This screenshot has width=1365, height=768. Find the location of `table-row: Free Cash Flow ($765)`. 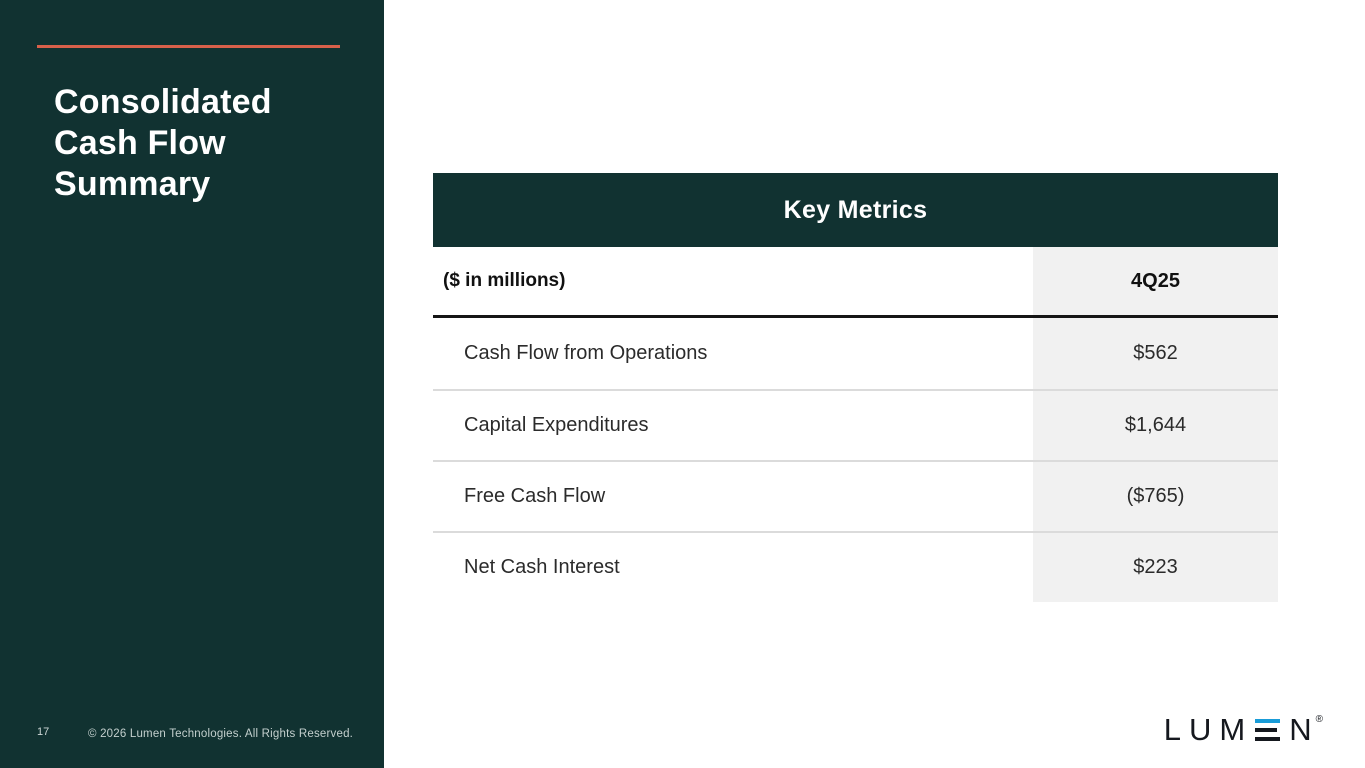

table-row: Free Cash Flow ($765) is located at coordinates (855, 495).